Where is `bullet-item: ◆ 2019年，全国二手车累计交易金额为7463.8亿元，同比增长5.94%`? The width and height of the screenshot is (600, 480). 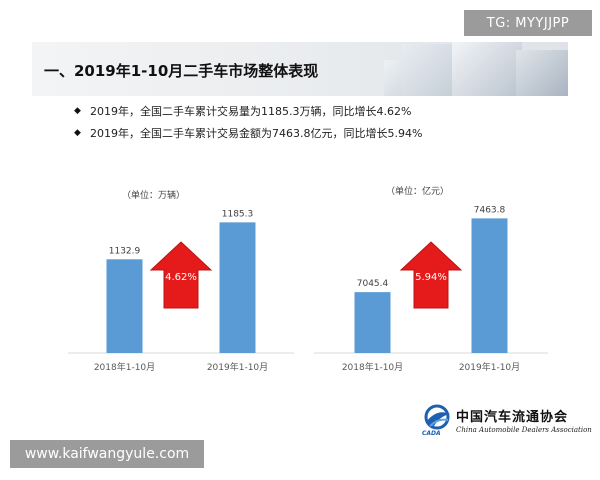 bullet-item: ◆ 2019年，全国二手车累计交易金额为7463.8亿元，同比增长5.94% is located at coordinates (248, 133).